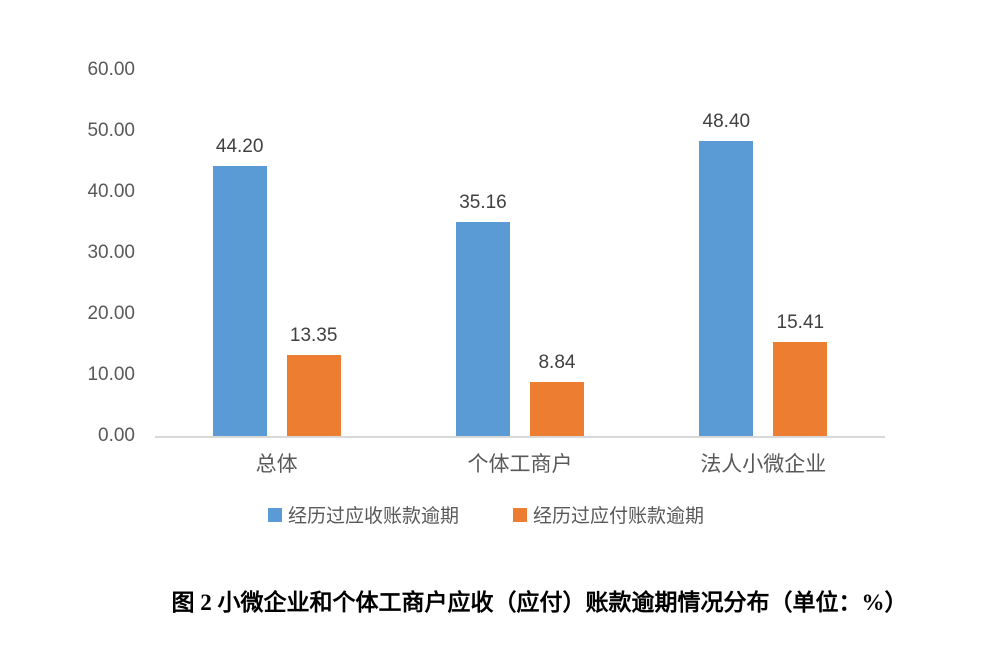  Describe the element at coordinates (116, 435) in the screenshot. I see `y-axis-tick-label: 0.00` at that location.